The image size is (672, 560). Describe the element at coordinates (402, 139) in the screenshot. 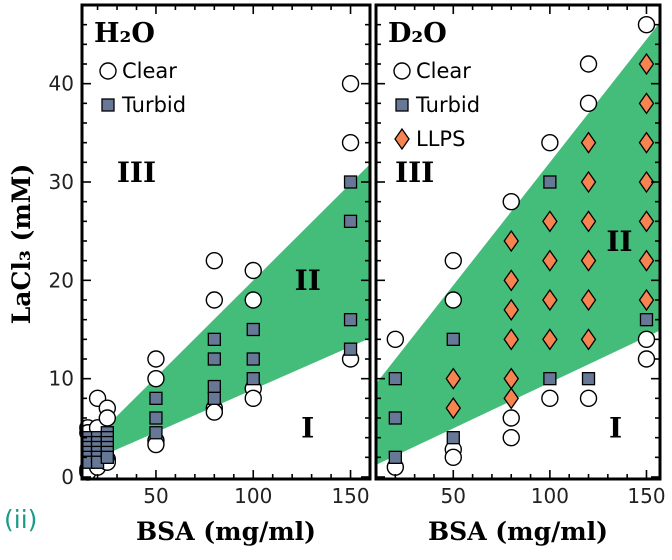

I see `legend-llps-marker` at that location.